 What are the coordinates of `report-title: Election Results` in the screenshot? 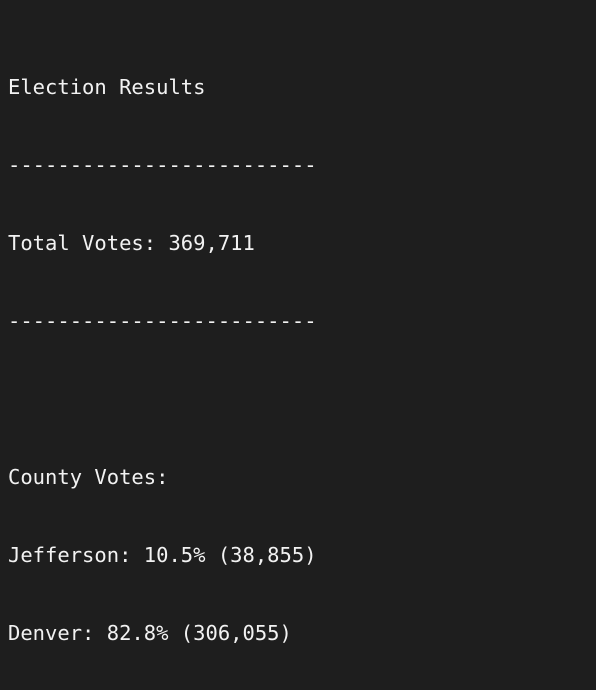 It's located at (107, 87).